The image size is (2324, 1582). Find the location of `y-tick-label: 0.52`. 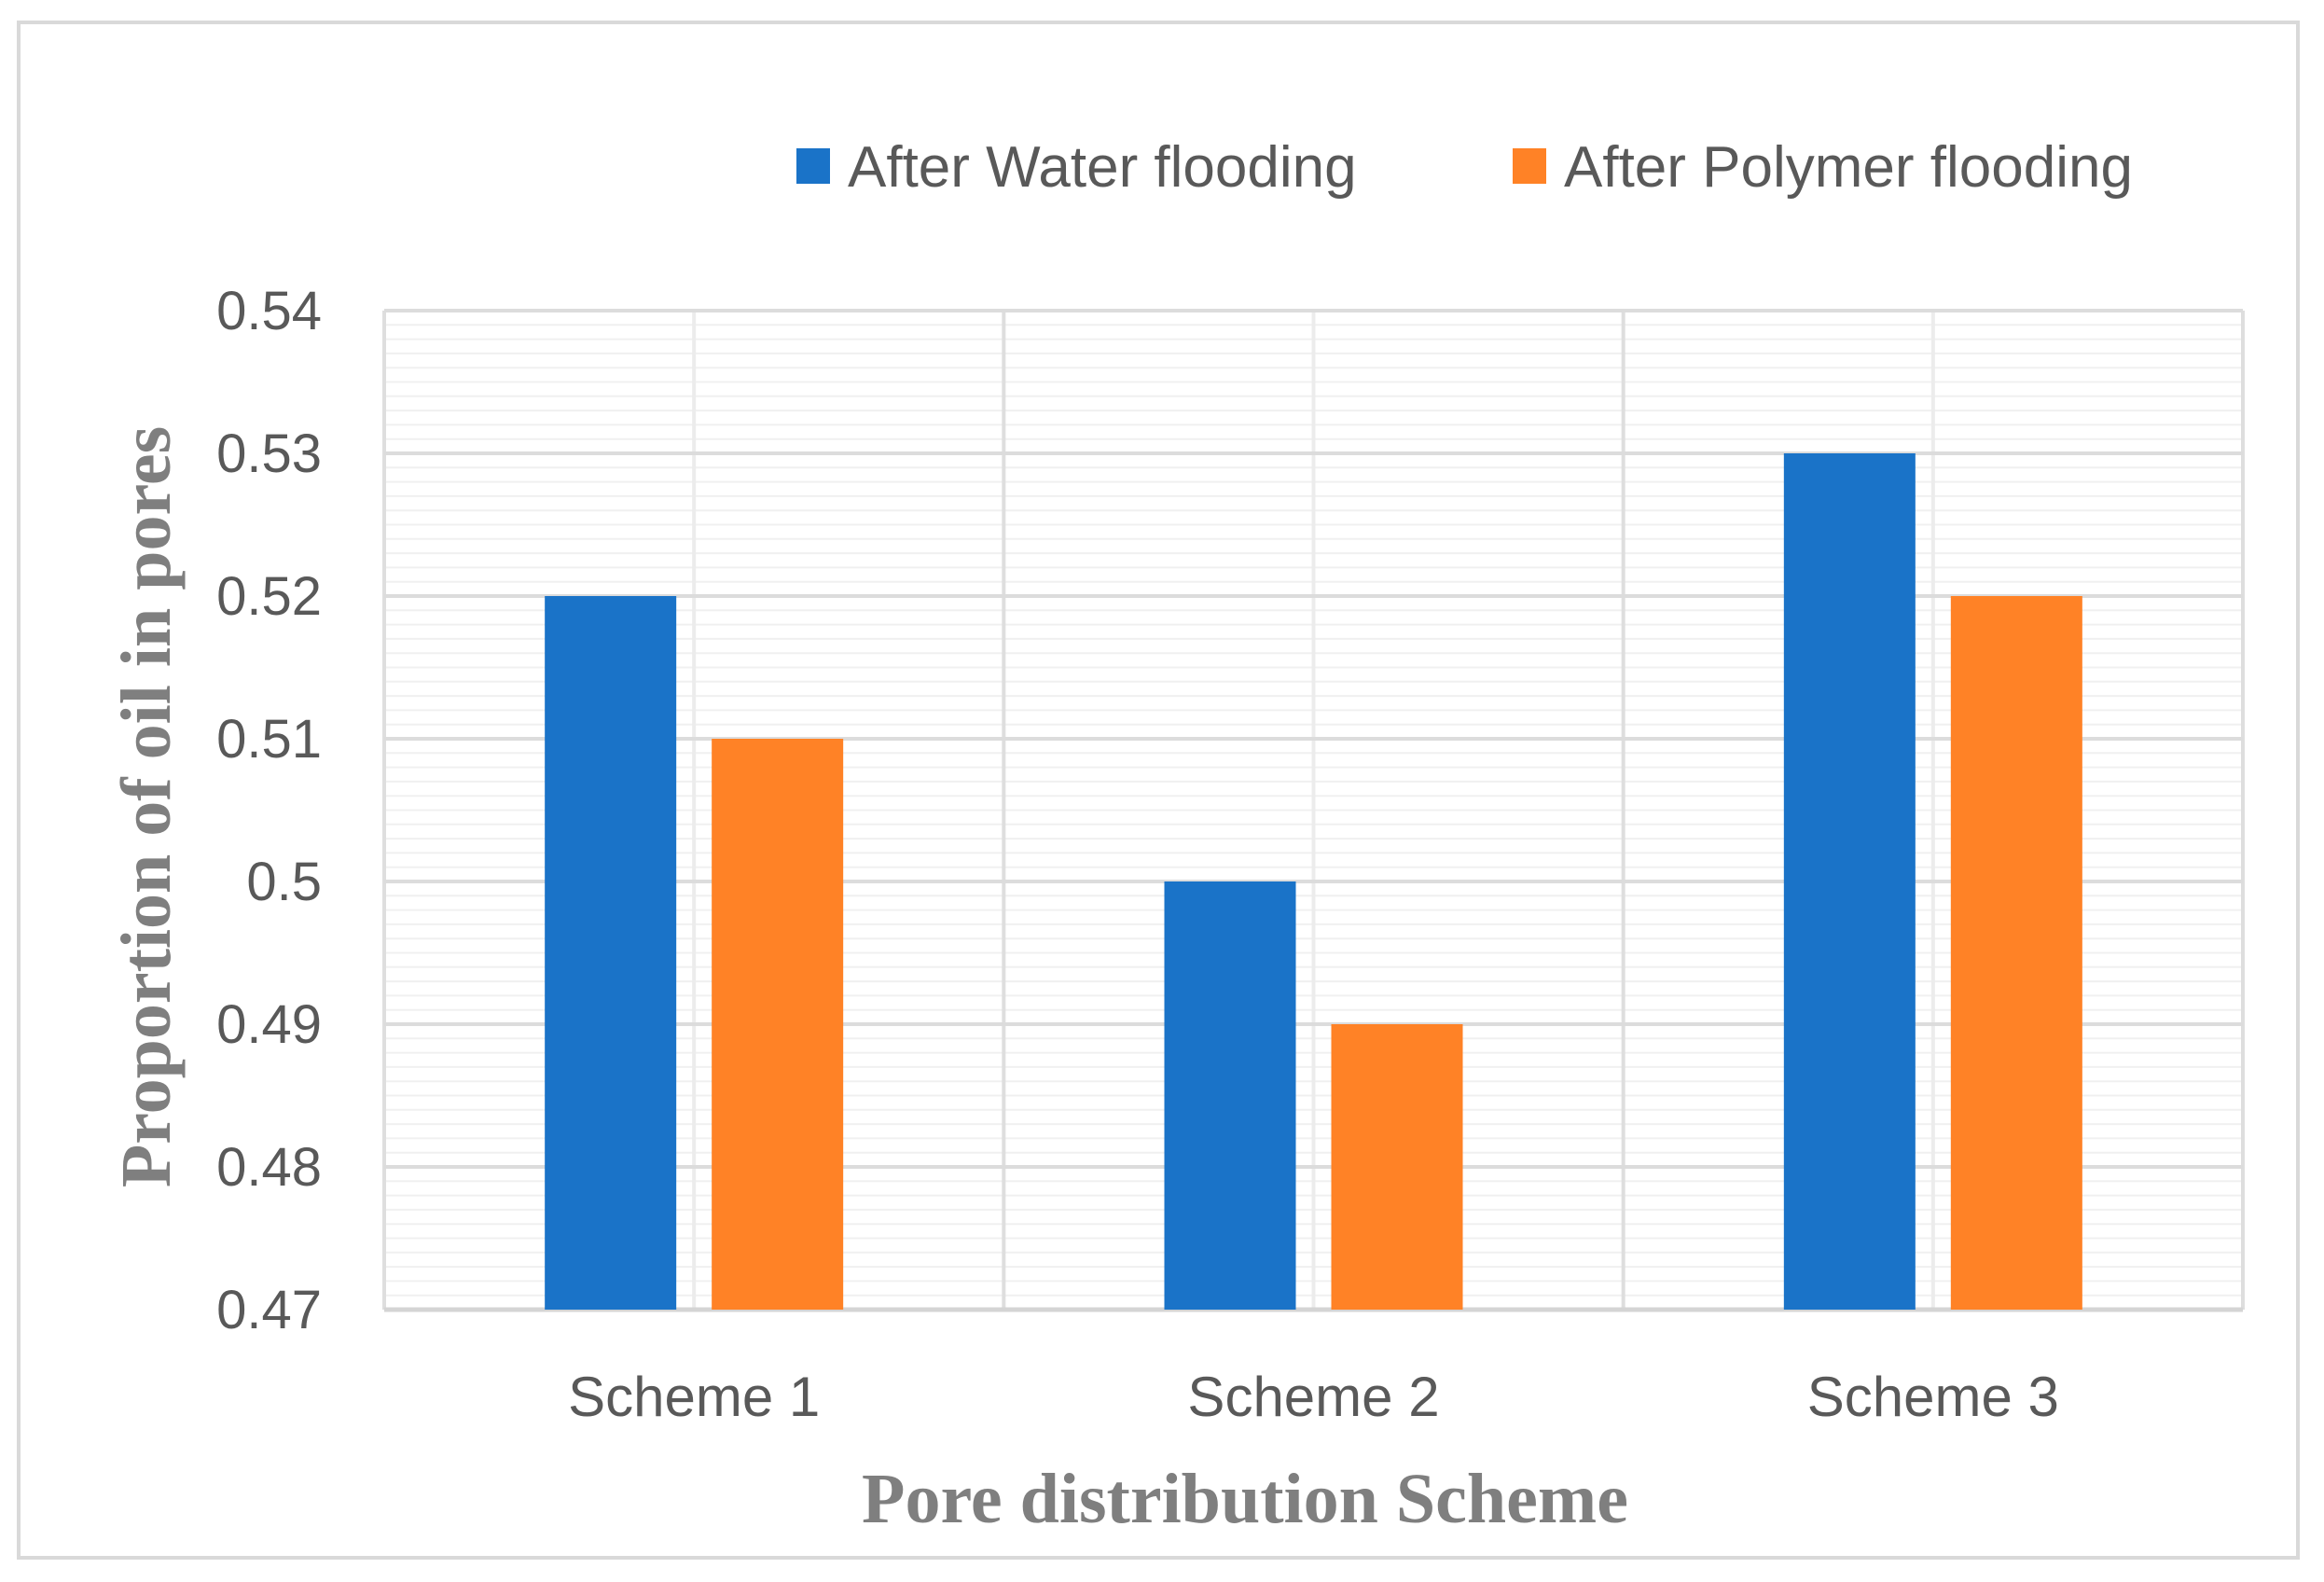

y-tick-label: 0.52 is located at coordinates (269, 596).